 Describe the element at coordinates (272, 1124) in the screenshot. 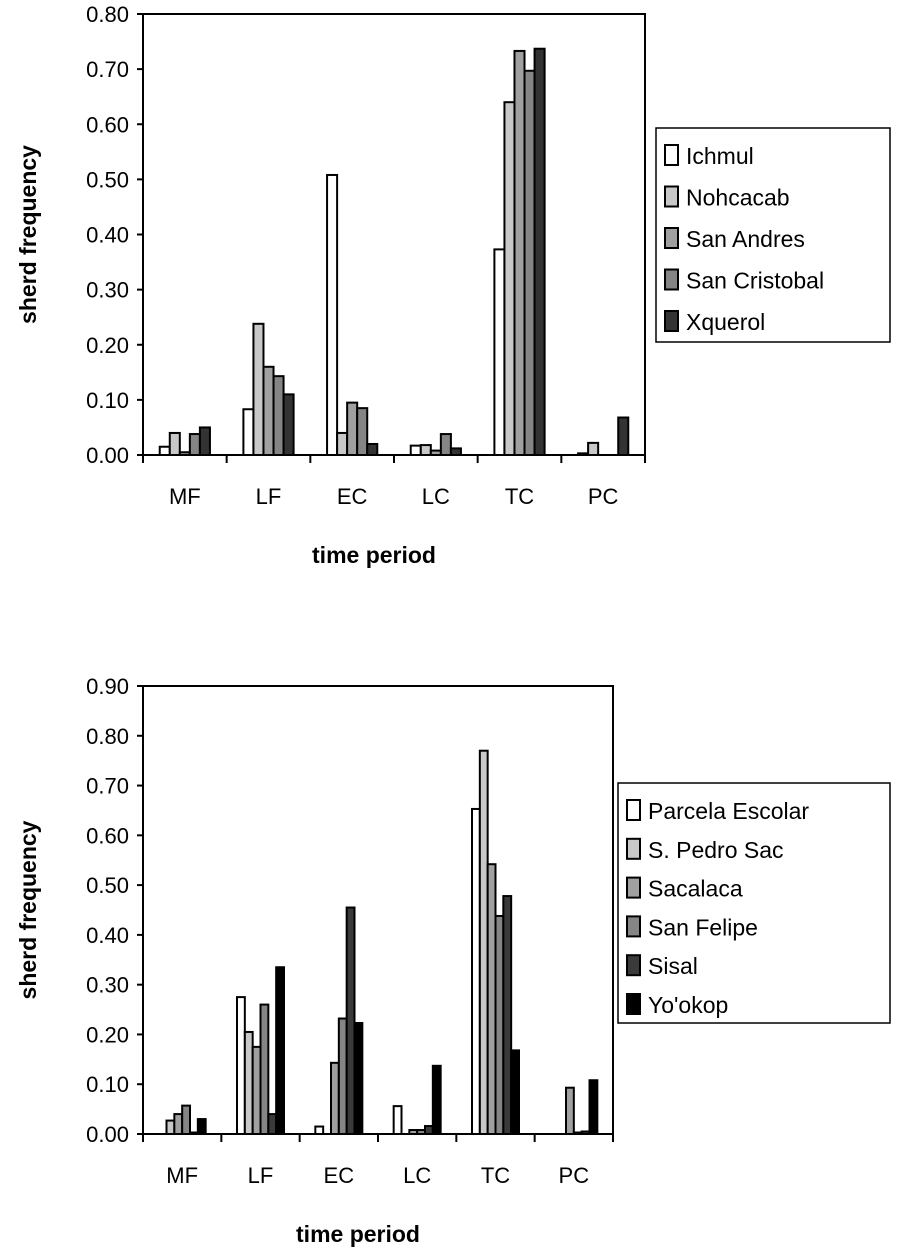

I see `bar-sisal-lf` at that location.